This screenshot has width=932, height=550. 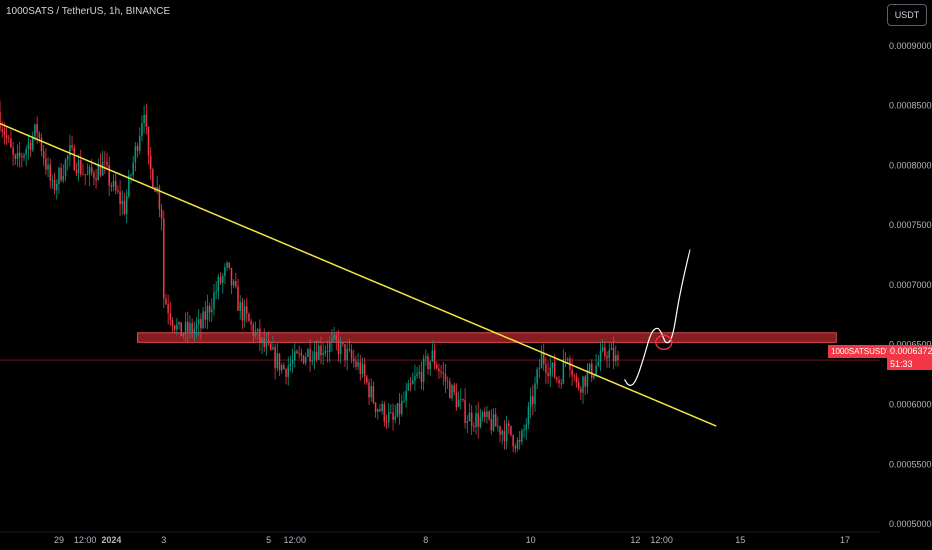 I want to click on y-tick-label: 0.0008000, so click(x=910, y=165).